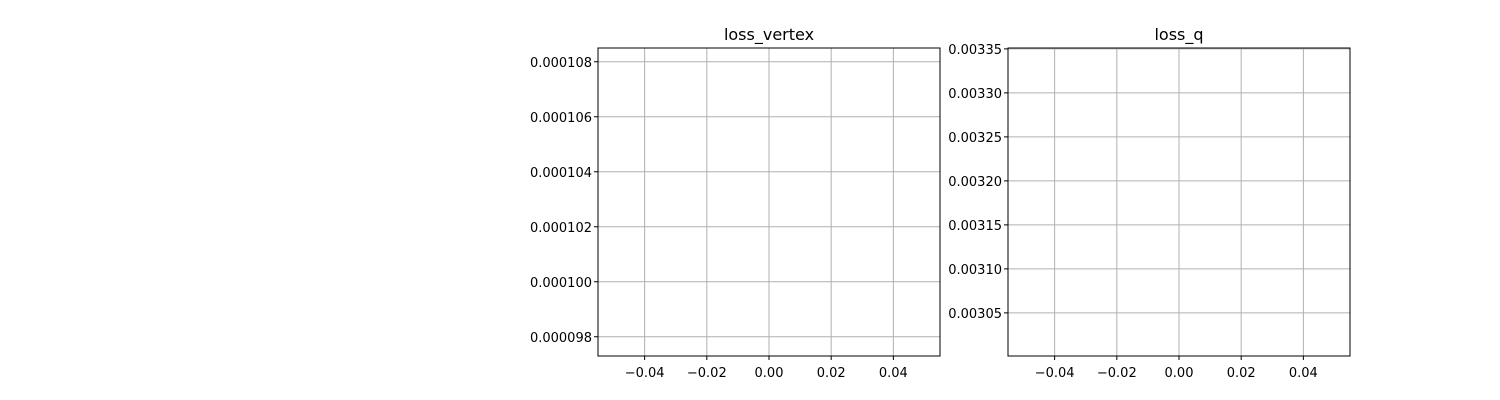 The height and width of the screenshot is (400, 1500). What do you see at coordinates (1178, 35) in the screenshot?
I see `chart-title: loss_q` at bounding box center [1178, 35].